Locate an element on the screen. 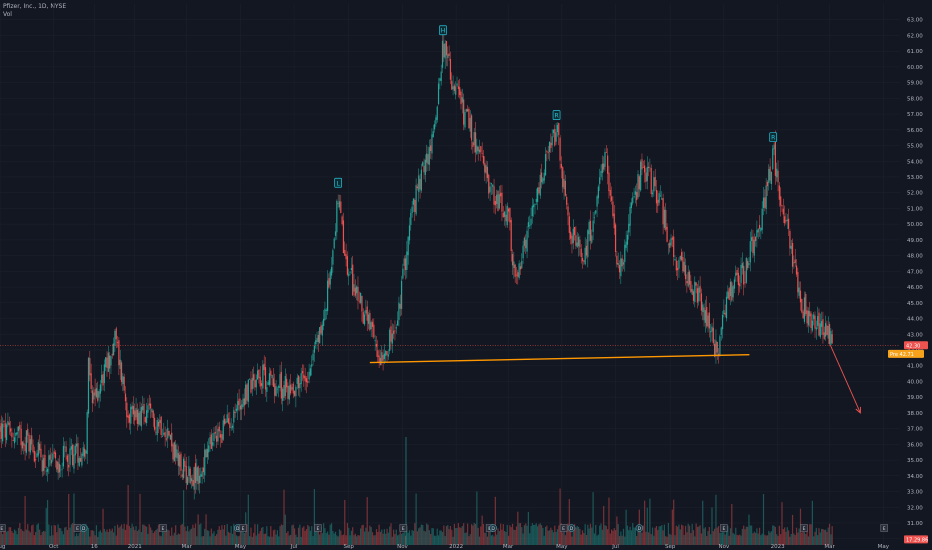 Image resolution: width=932 pixels, height=550 pixels. pattern-label-box is located at coordinates (773, 137).